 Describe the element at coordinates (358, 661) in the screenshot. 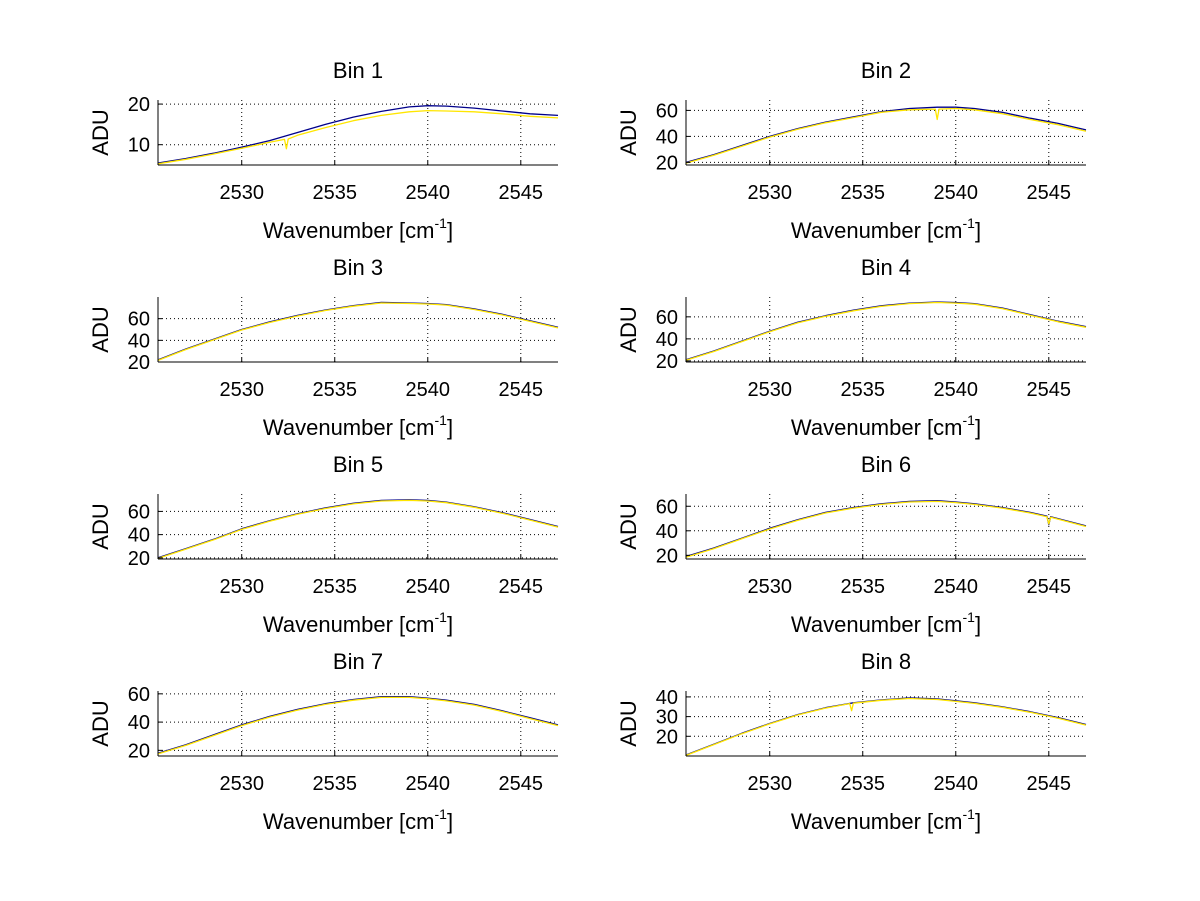

I see `subplot-title: Bin 7` at that location.